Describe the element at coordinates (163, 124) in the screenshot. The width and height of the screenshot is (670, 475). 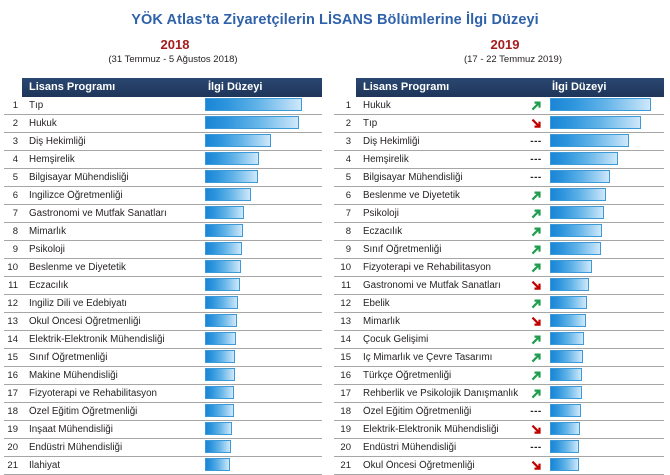
I see `table-row: 2 Hukuk` at that location.